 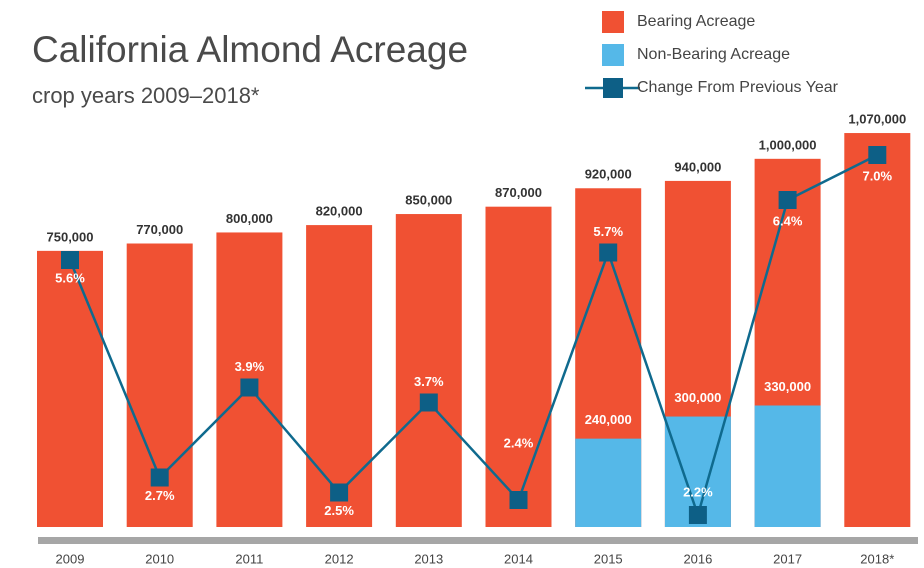 I want to click on data-label: 940,000, so click(x=697, y=166).